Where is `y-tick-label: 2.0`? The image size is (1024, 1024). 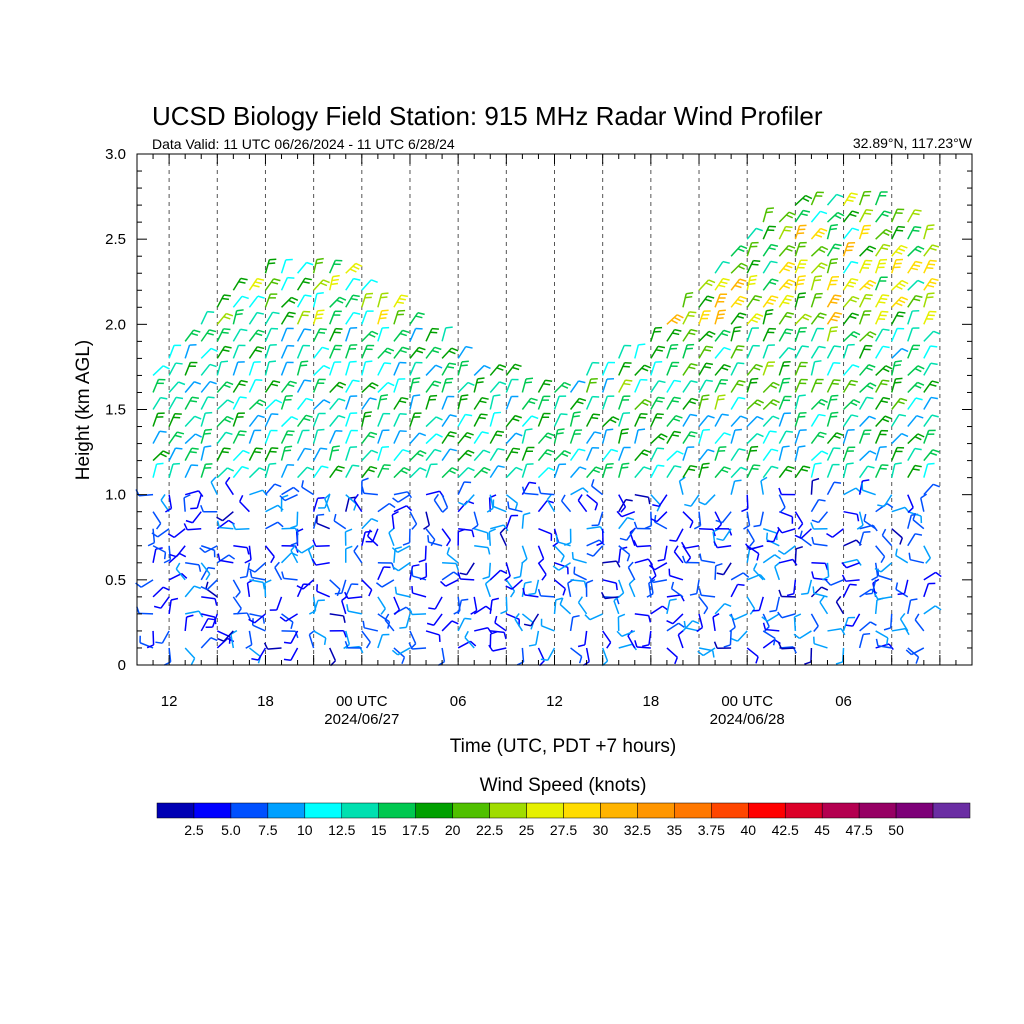 y-tick-label: 2.0 is located at coordinates (115, 324).